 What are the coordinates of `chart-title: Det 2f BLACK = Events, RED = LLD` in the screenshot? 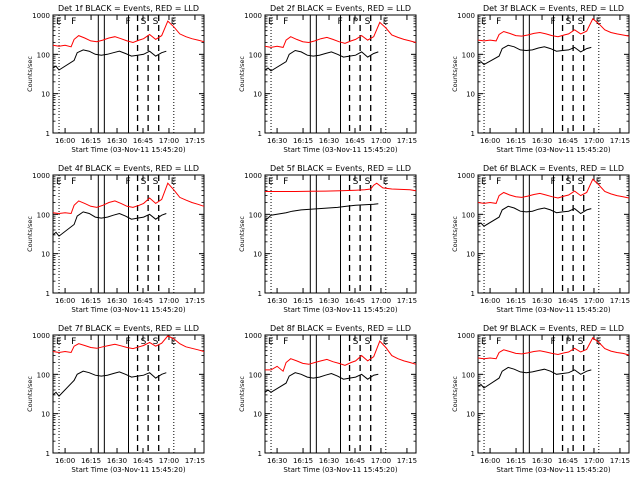 It's located at (340, 8).